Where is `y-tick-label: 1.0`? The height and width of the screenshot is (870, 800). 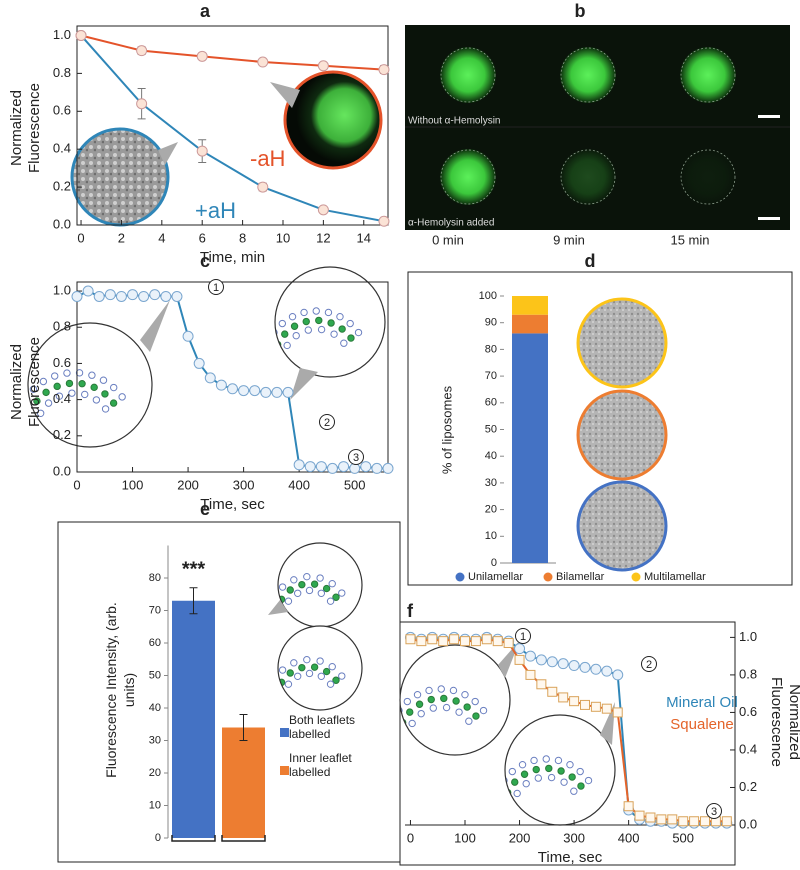 y-tick-label: 1.0 is located at coordinates (748, 636).